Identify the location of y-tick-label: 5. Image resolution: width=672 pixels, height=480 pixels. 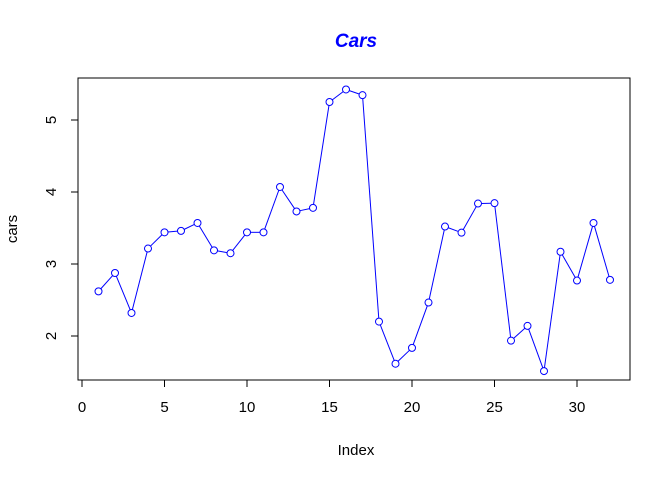
(51, 120).